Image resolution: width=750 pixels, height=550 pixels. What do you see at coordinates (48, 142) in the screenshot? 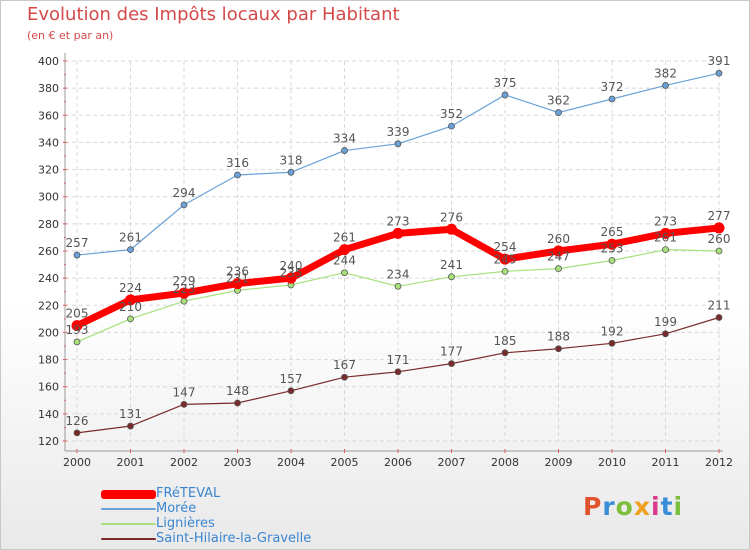
I see `y-tick-label: 340` at bounding box center [48, 142].